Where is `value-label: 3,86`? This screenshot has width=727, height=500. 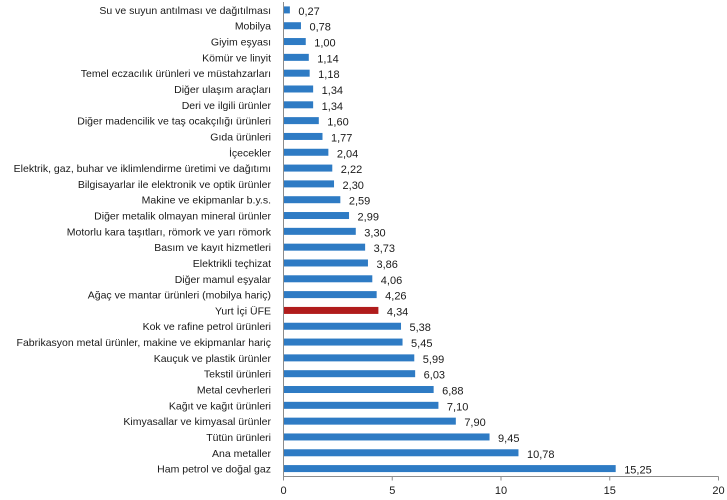 value-label: 3,86 is located at coordinates (386, 265).